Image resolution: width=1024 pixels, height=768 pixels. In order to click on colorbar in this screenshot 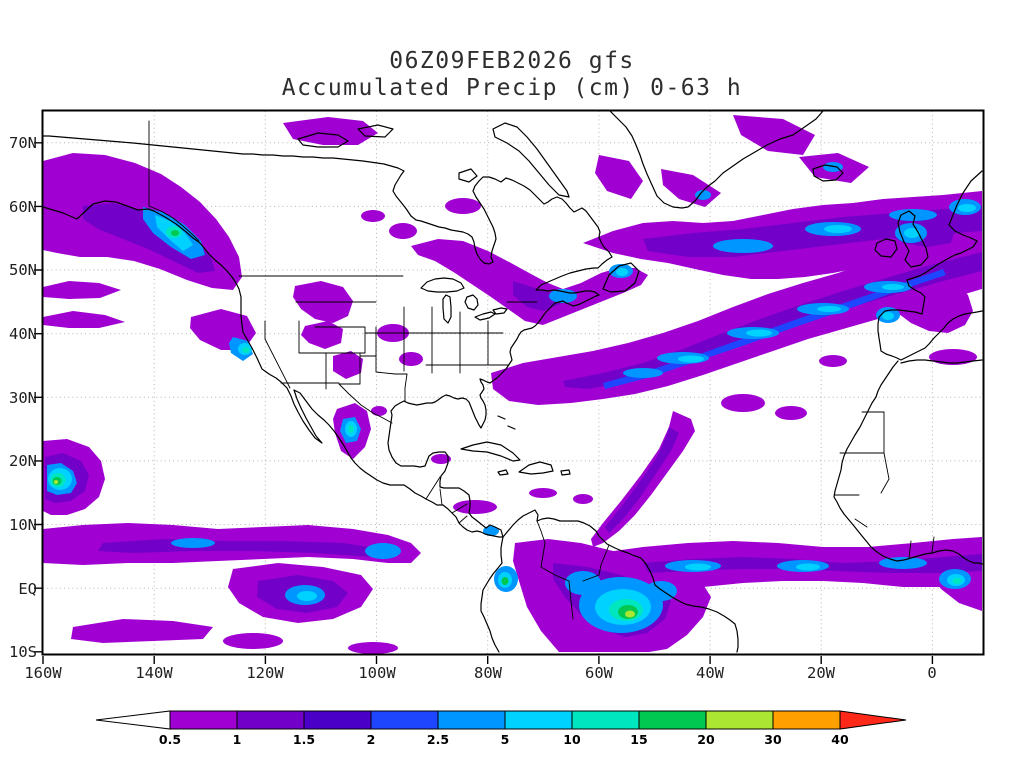, I will do `click(501, 720)`.